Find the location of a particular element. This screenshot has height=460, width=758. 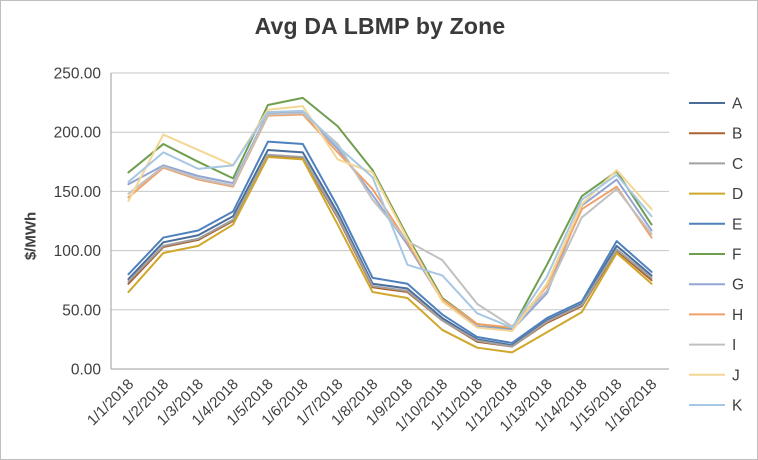

legend-label-B: B is located at coordinates (737, 134).